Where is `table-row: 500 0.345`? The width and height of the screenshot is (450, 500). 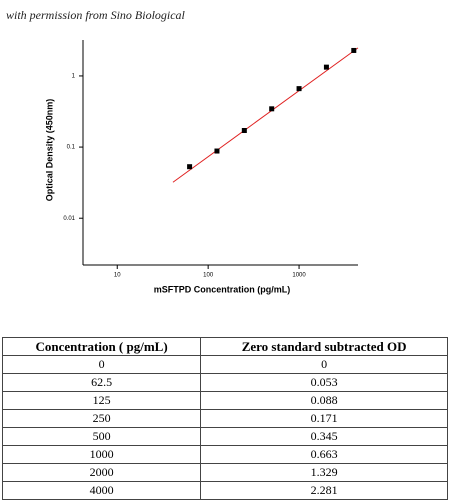 table-row: 500 0.345 is located at coordinates (224, 436).